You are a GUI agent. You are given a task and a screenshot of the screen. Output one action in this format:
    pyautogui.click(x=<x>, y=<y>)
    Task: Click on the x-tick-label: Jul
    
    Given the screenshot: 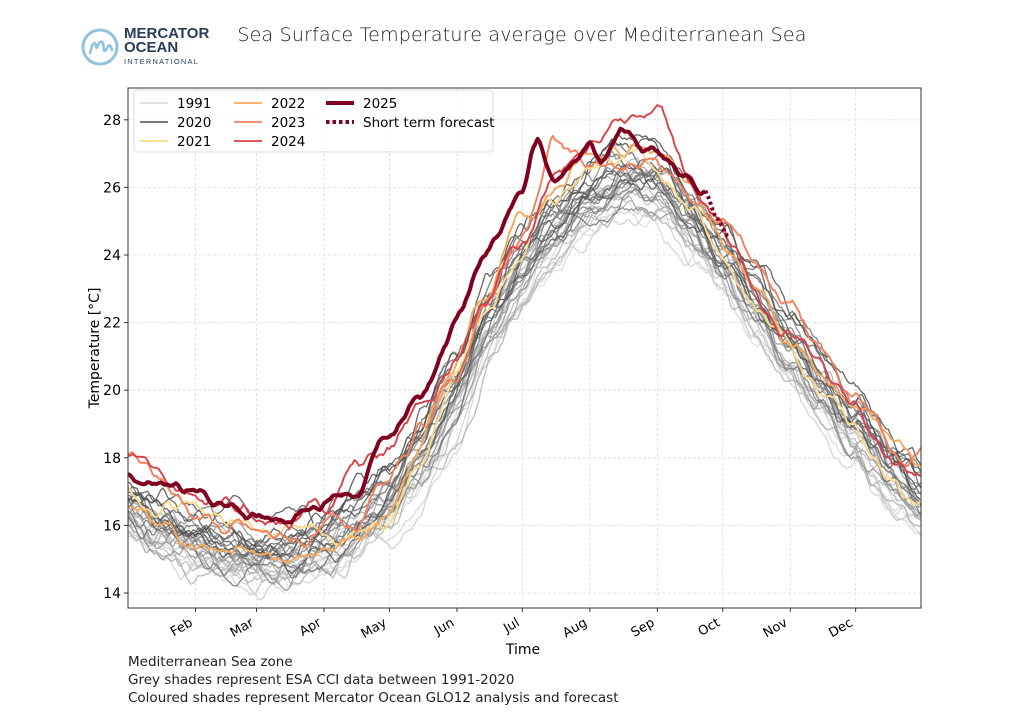 What is the action you would take?
    pyautogui.click(x=511, y=625)
    